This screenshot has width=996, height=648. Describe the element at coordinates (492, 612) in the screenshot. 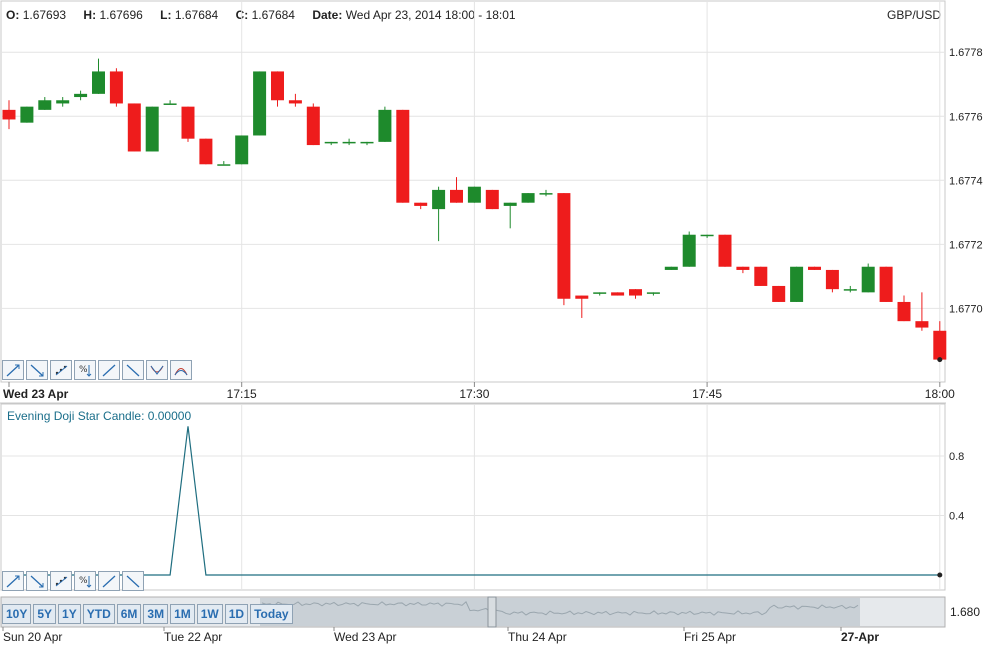

I see `navigator-handle` at that location.